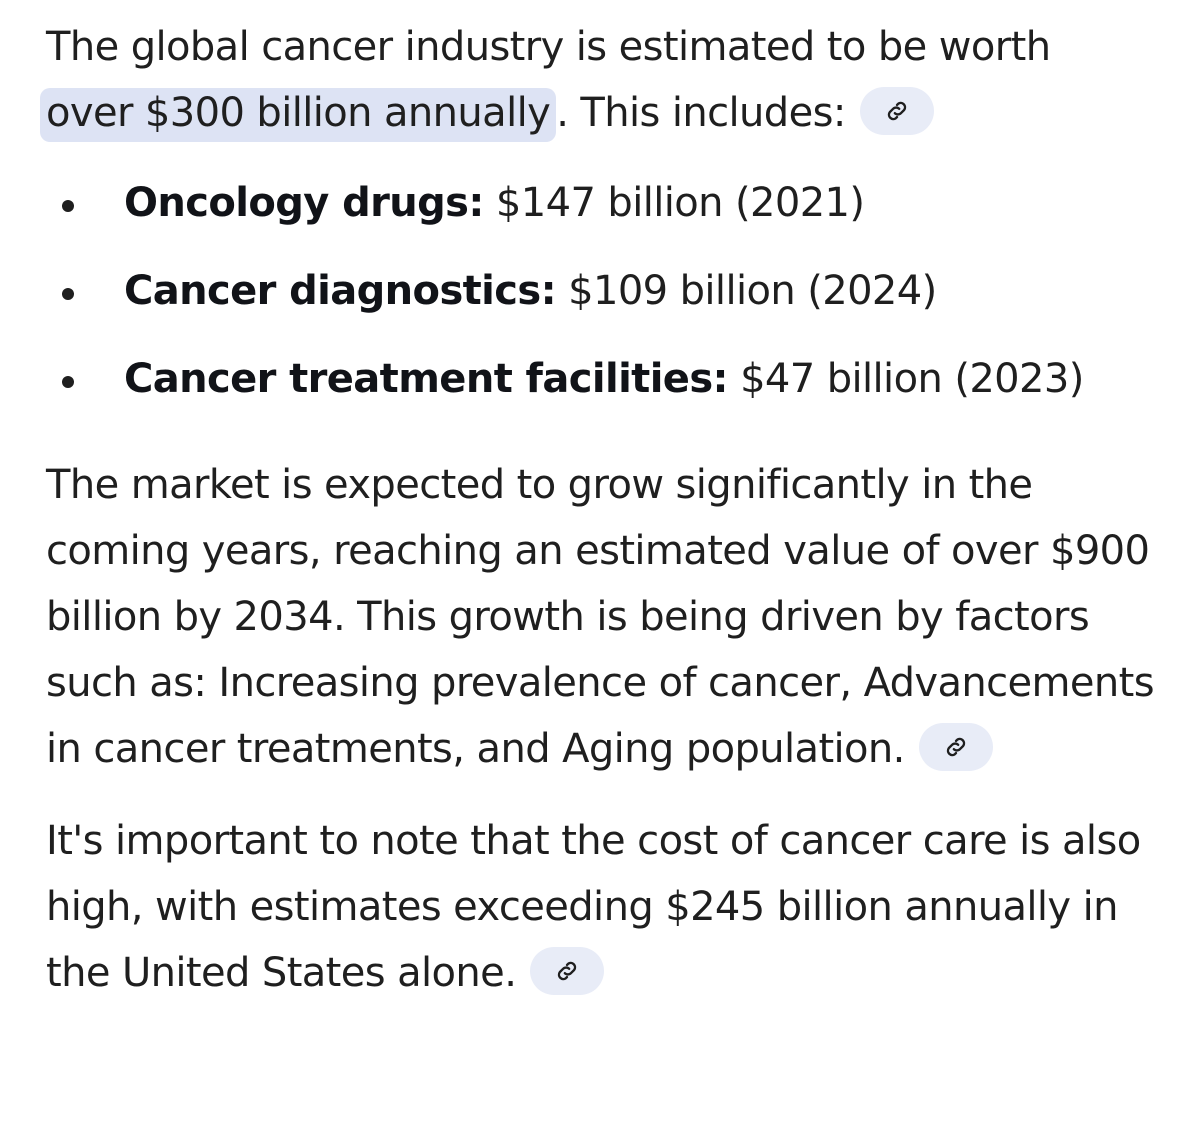  I want to click on list-item-detail: $147 billion (2021), so click(674, 203).